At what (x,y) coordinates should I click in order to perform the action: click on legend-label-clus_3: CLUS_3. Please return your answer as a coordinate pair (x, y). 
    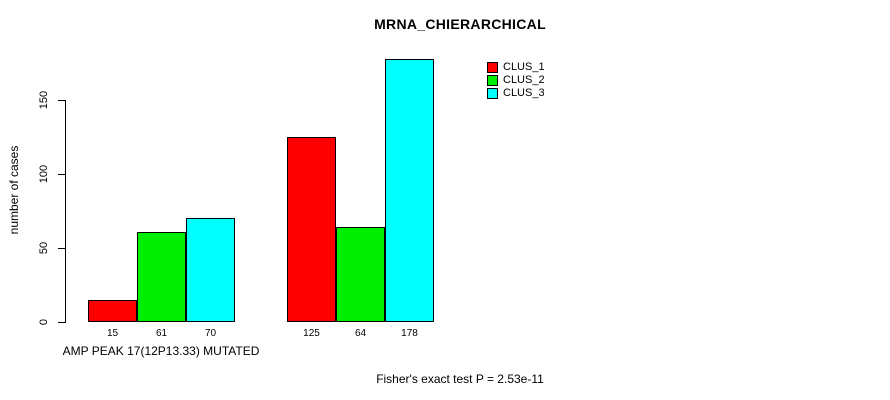
    Looking at the image, I should click on (524, 93).